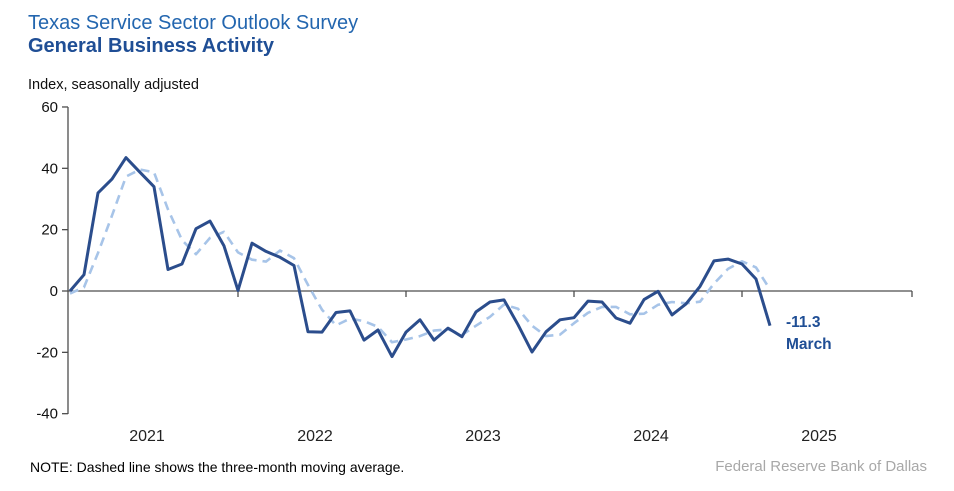  Describe the element at coordinates (819, 436) in the screenshot. I see `x-axis-year-label: 2025` at that location.